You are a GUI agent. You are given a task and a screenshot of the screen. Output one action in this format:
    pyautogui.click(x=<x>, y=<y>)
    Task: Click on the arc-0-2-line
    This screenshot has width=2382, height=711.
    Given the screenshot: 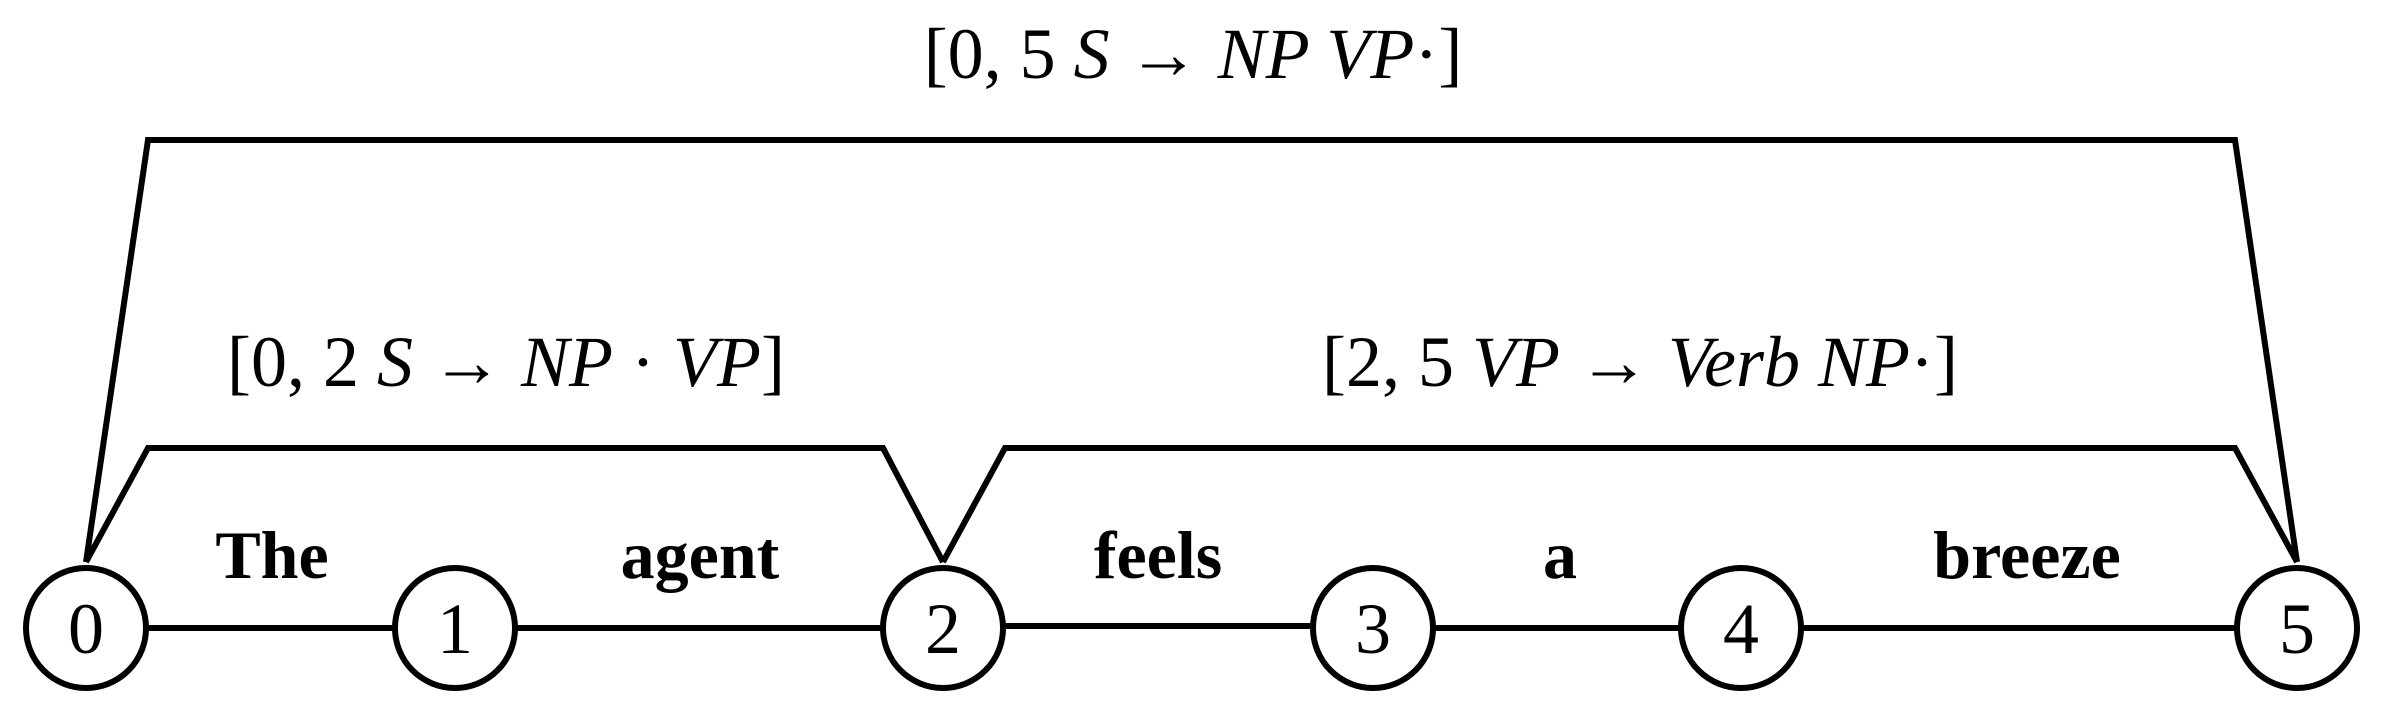 What is the action you would take?
    pyautogui.click(x=514, y=504)
    